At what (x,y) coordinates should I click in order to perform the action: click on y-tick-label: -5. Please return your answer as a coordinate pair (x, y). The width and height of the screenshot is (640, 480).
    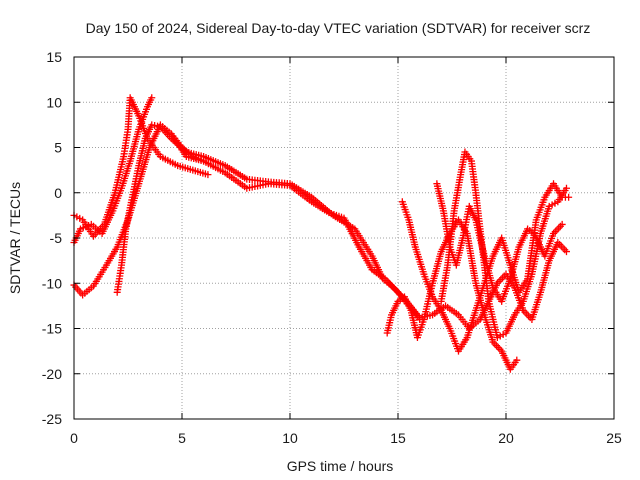
    Looking at the image, I should click on (56, 238).